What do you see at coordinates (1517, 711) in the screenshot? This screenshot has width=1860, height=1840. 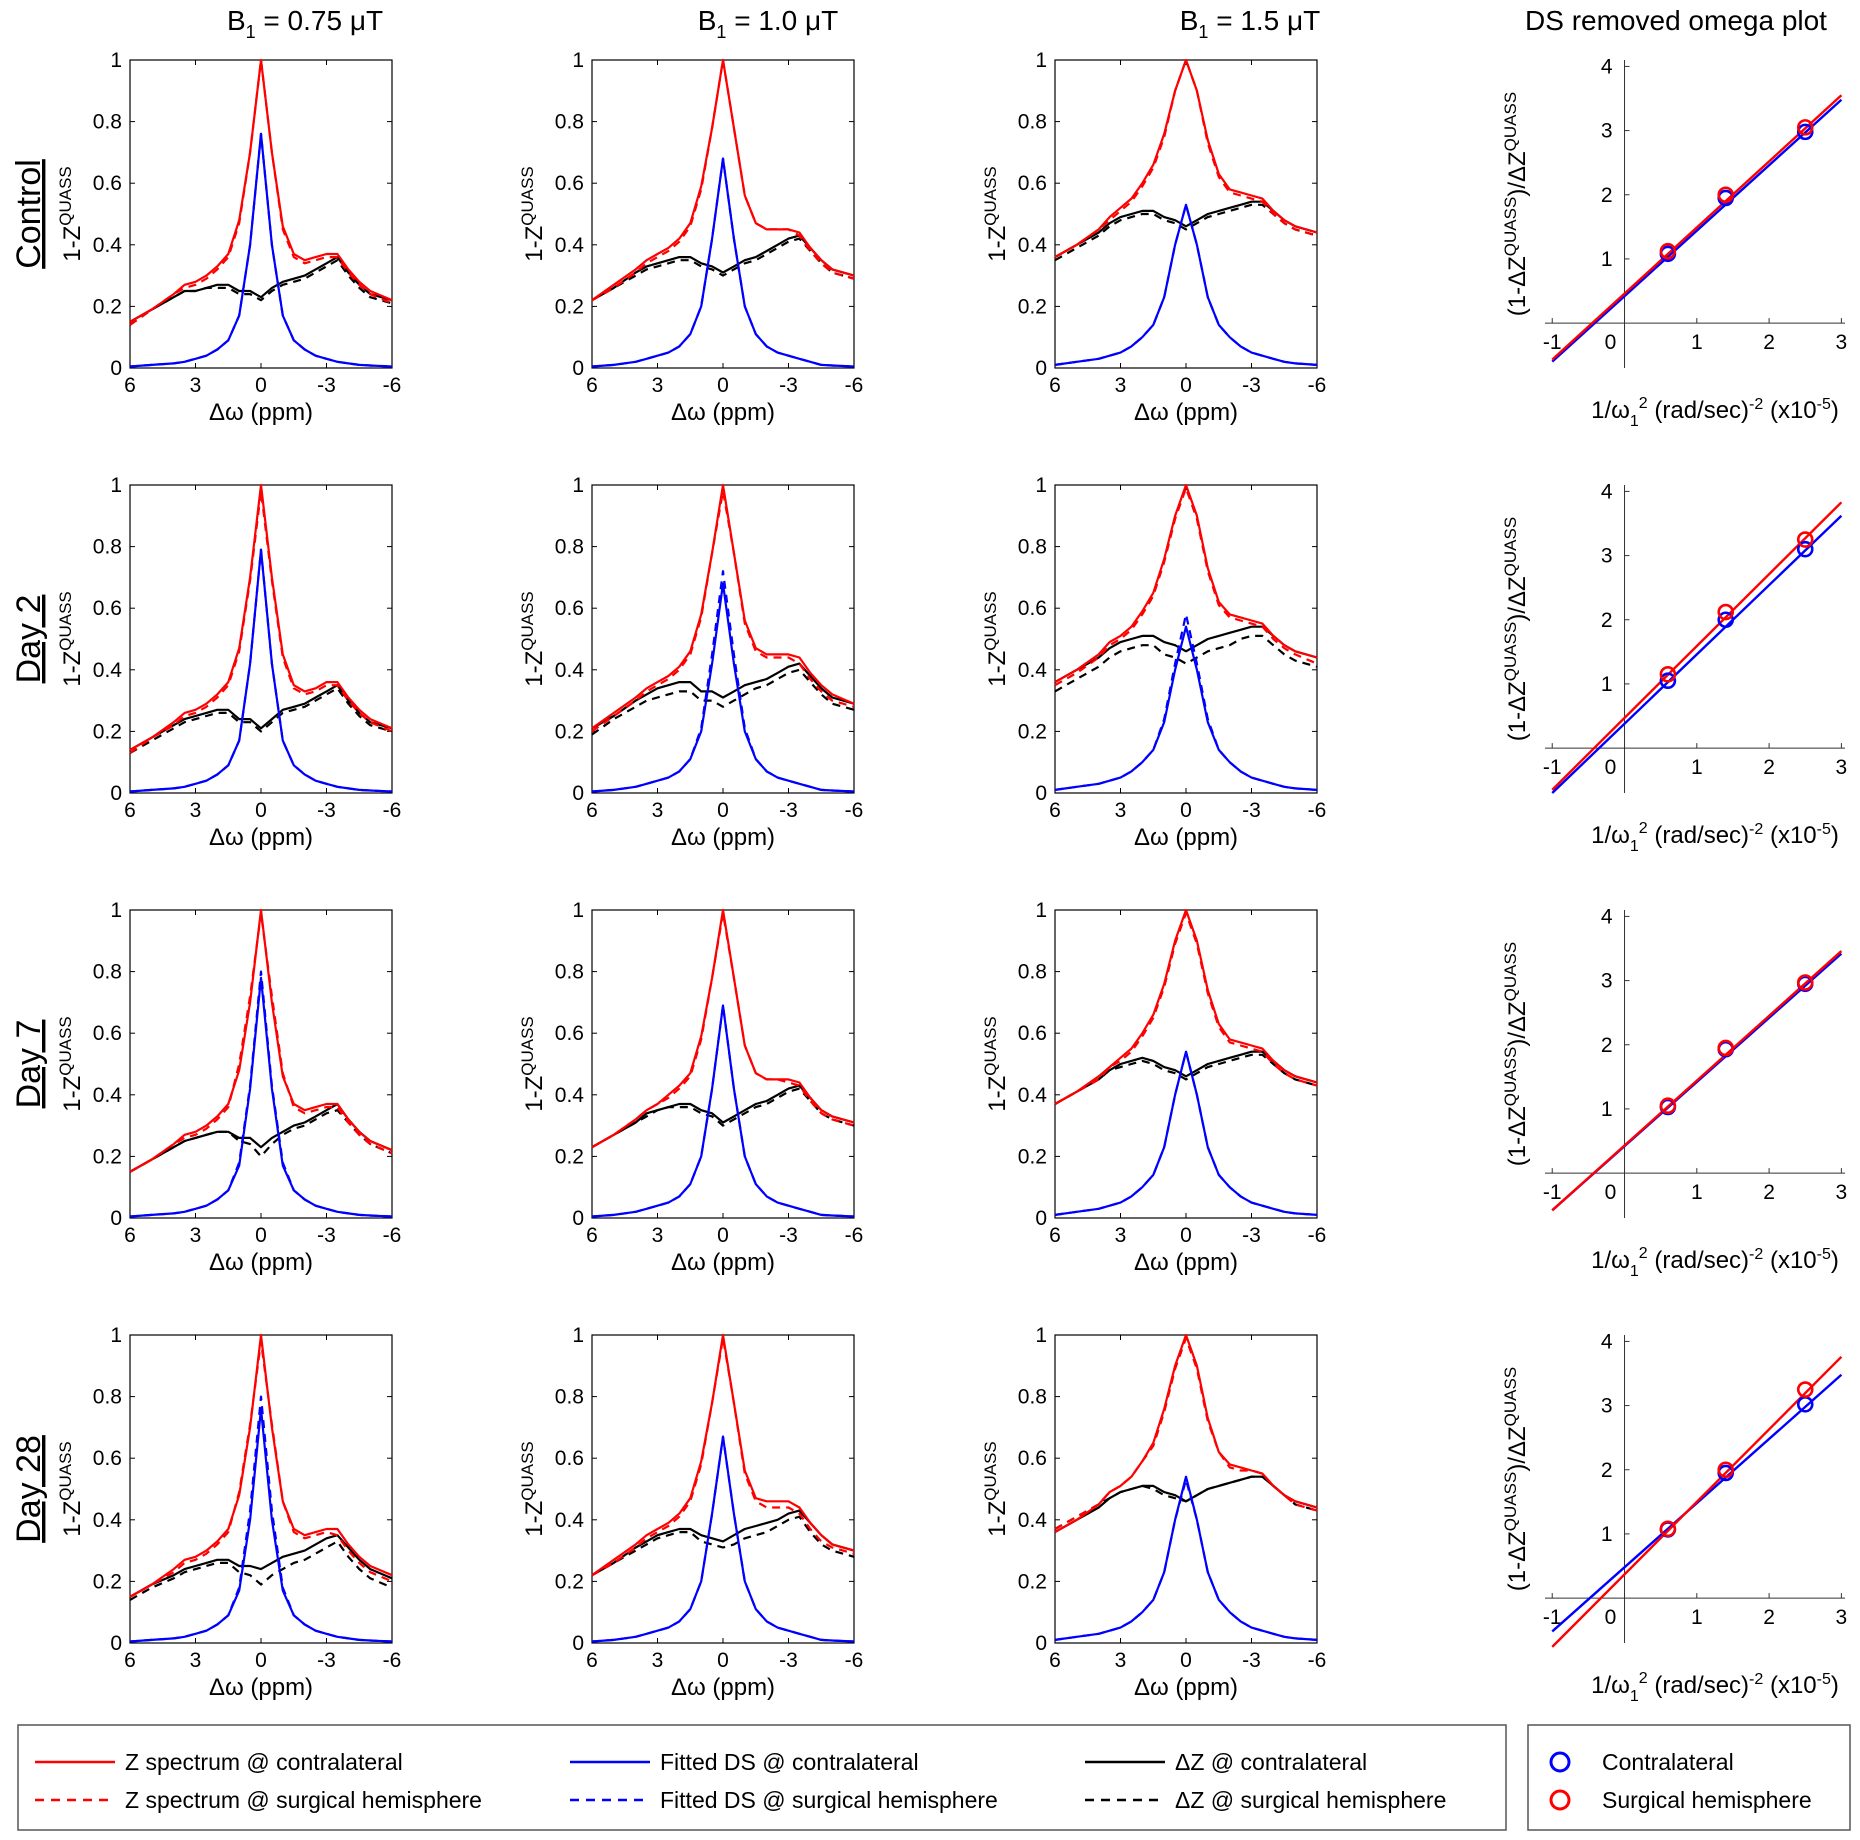 I see `omega-y-axis-title-part: (1-ΔZ` at bounding box center [1517, 711].